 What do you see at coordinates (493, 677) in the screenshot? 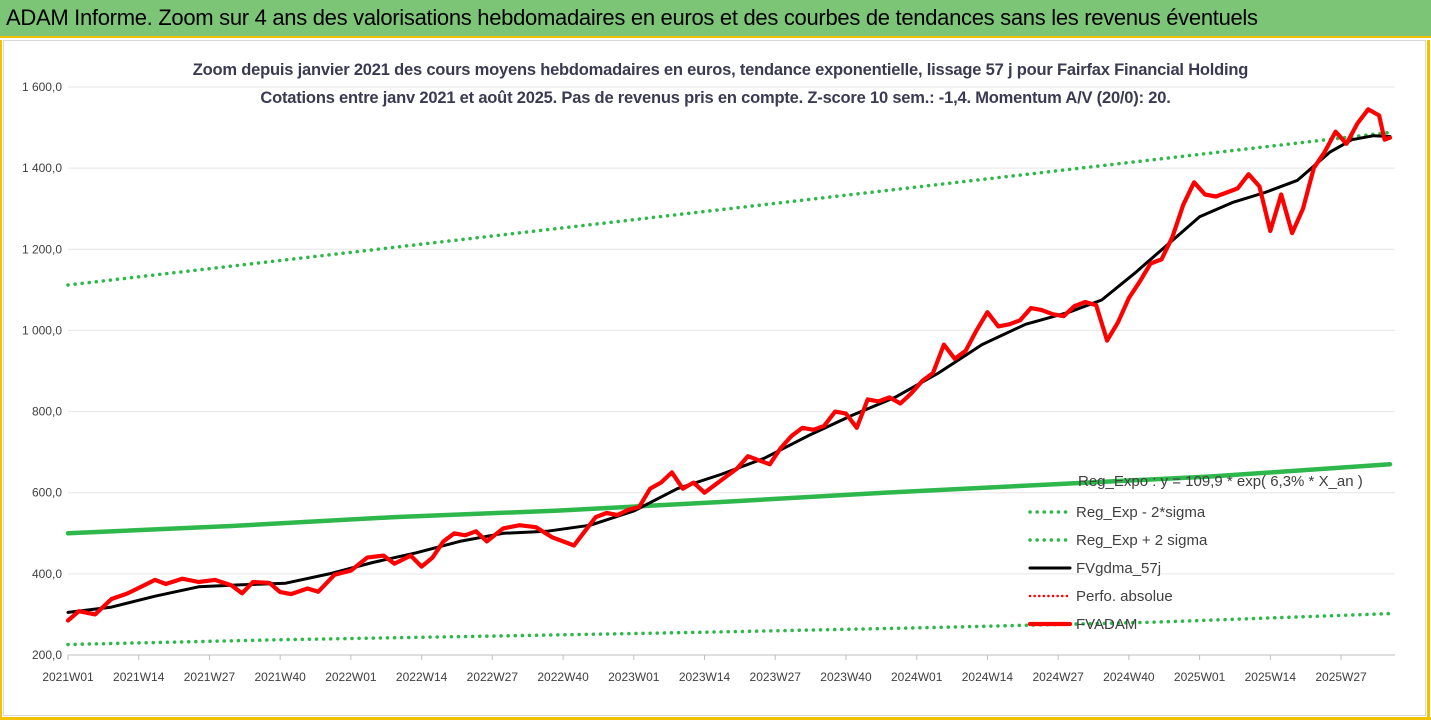
I see `x-tick-label: 2022W27` at bounding box center [493, 677].